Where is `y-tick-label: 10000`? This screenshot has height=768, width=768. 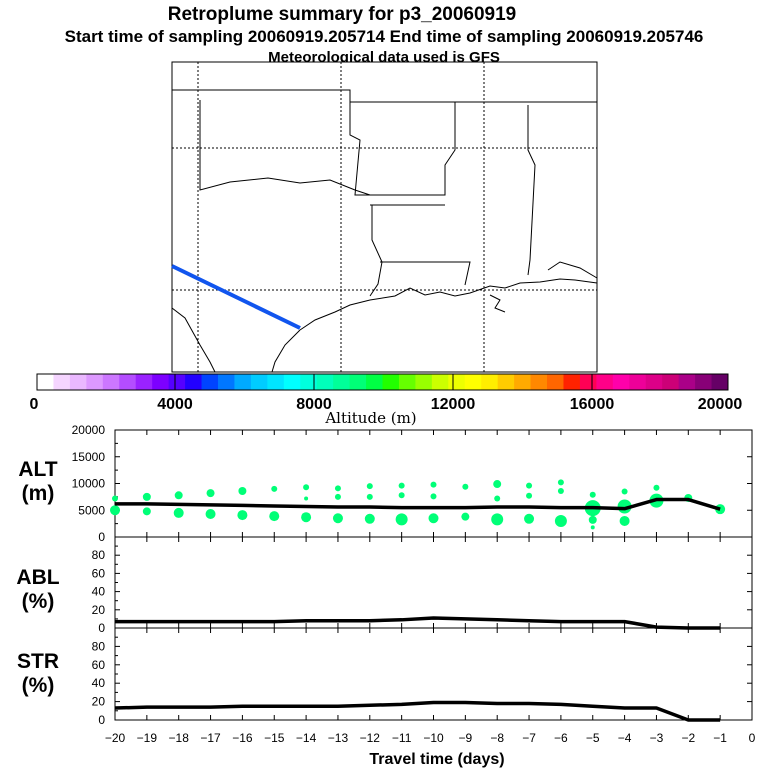
y-tick-label: 10000 is located at coordinates (89, 484).